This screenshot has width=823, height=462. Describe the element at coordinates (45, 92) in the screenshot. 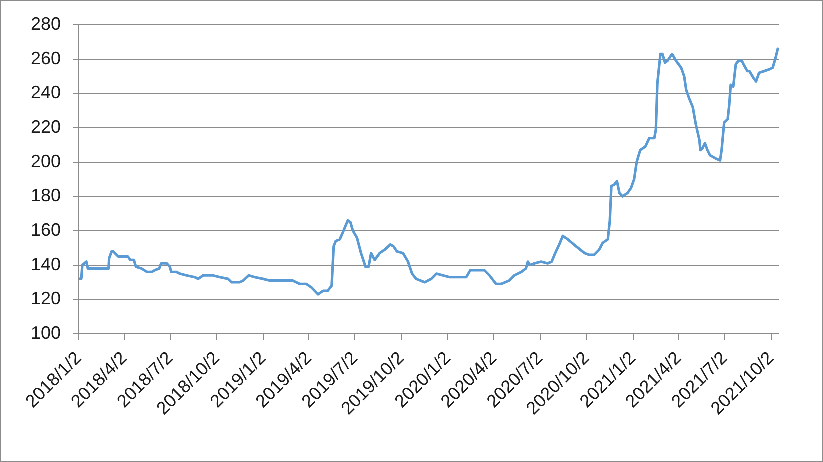

I see `y-tick-label: 240` at that location.